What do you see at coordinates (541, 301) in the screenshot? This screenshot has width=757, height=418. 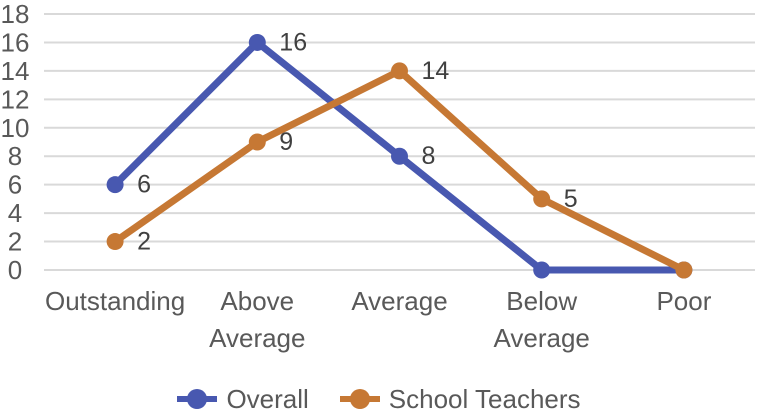 I see `x-category-label: Below` at bounding box center [541, 301].